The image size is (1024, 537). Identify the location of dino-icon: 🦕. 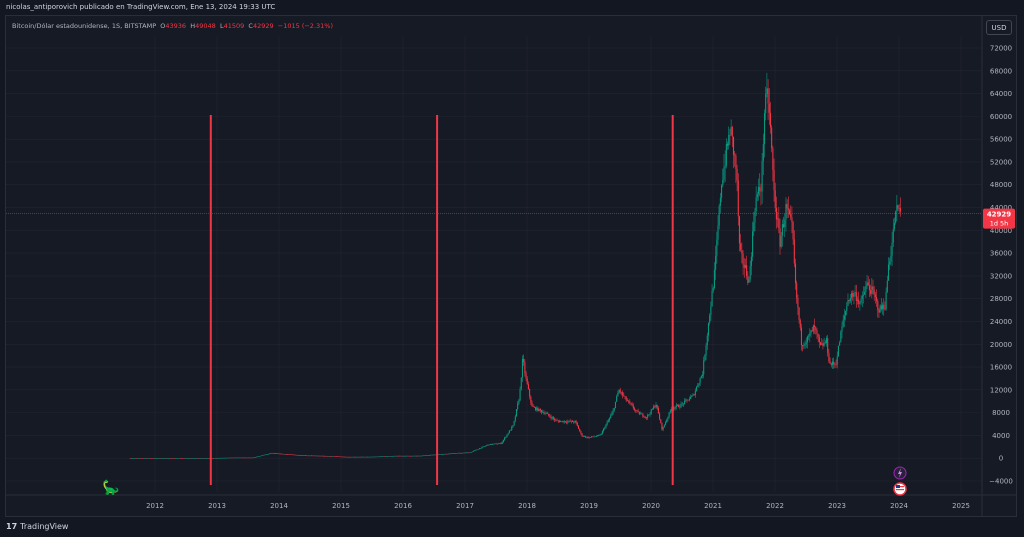
(111, 488).